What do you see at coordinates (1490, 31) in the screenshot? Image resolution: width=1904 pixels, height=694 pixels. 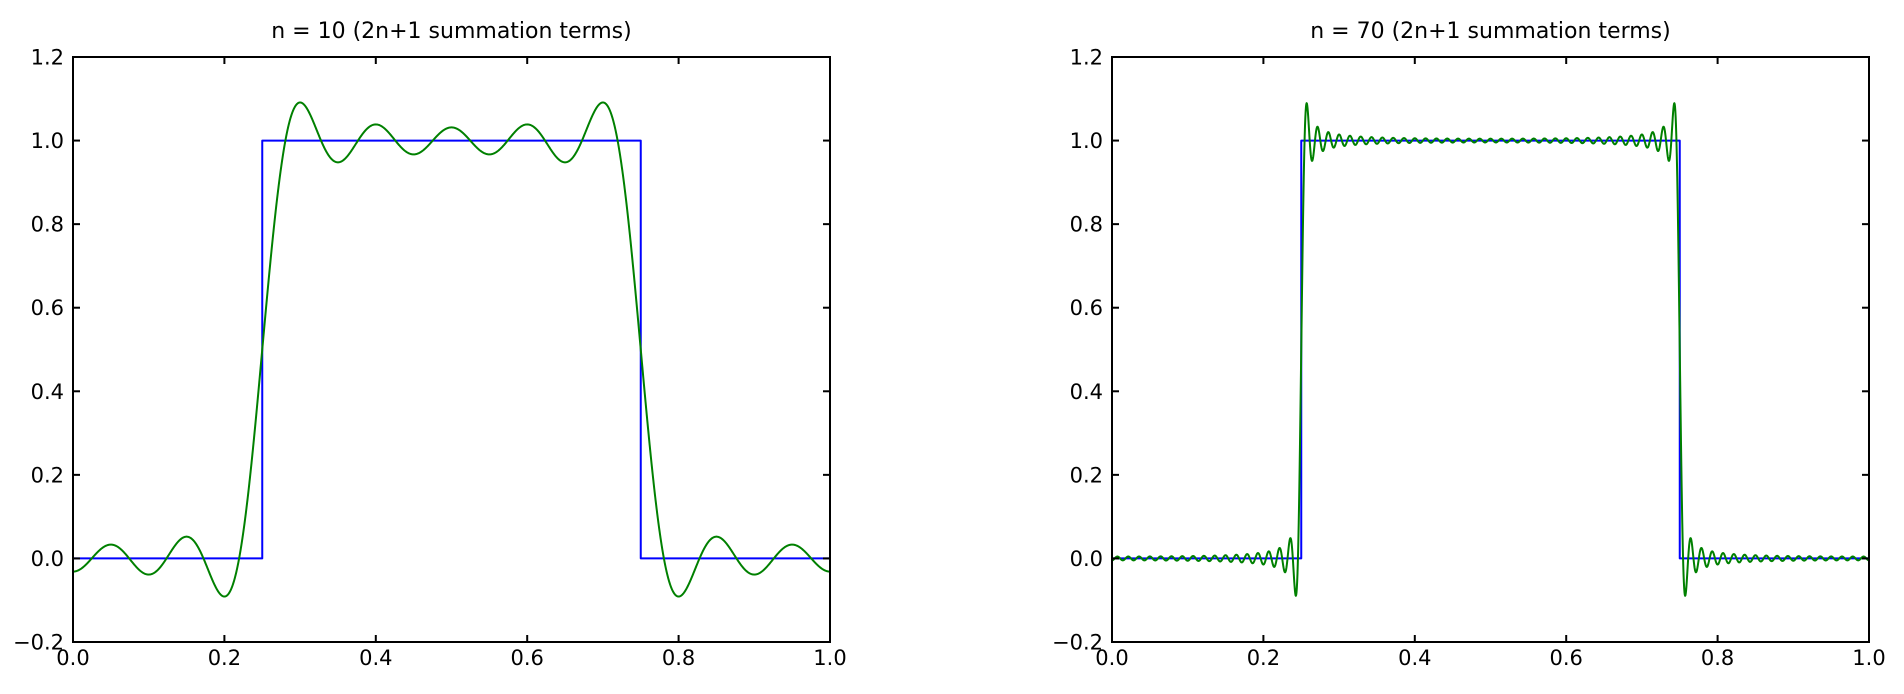 I see `right-plot-title: n = 70 (2n+1 summation terms)` at bounding box center [1490, 31].